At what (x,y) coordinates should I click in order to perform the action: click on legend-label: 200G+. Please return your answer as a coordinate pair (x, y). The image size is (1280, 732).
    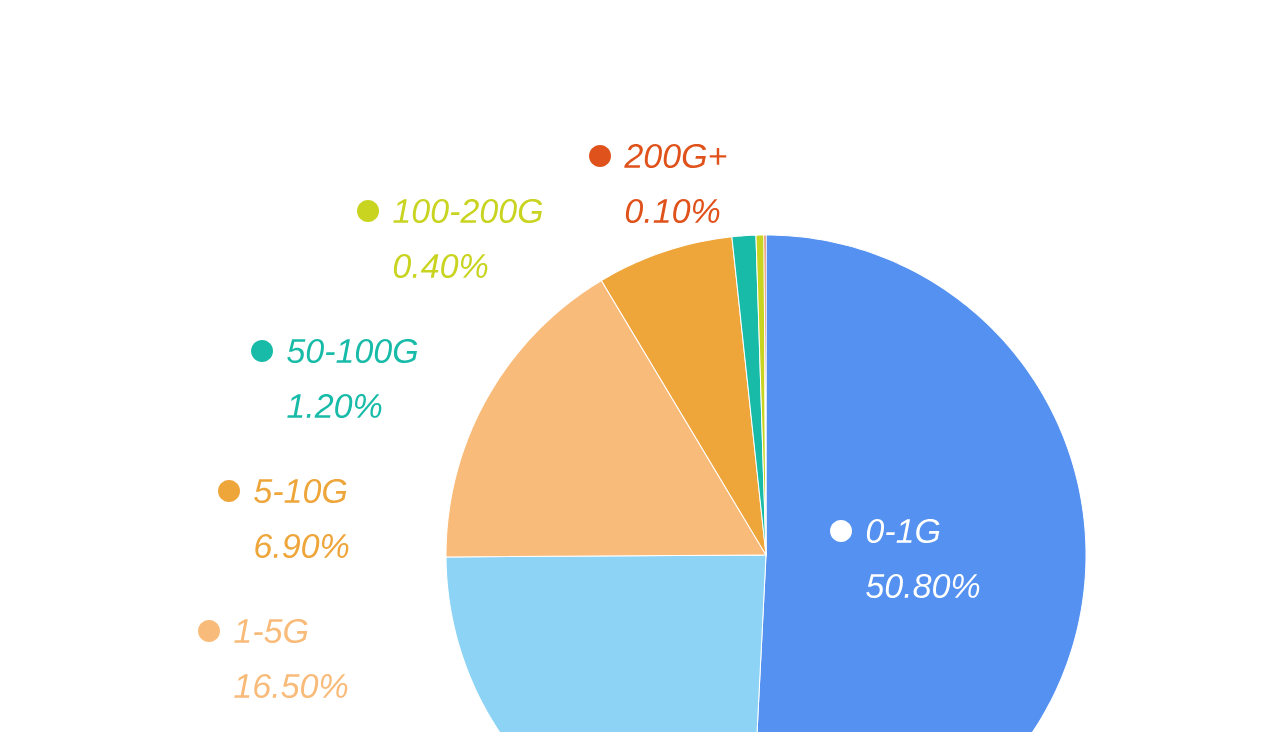
    Looking at the image, I should click on (675, 156).